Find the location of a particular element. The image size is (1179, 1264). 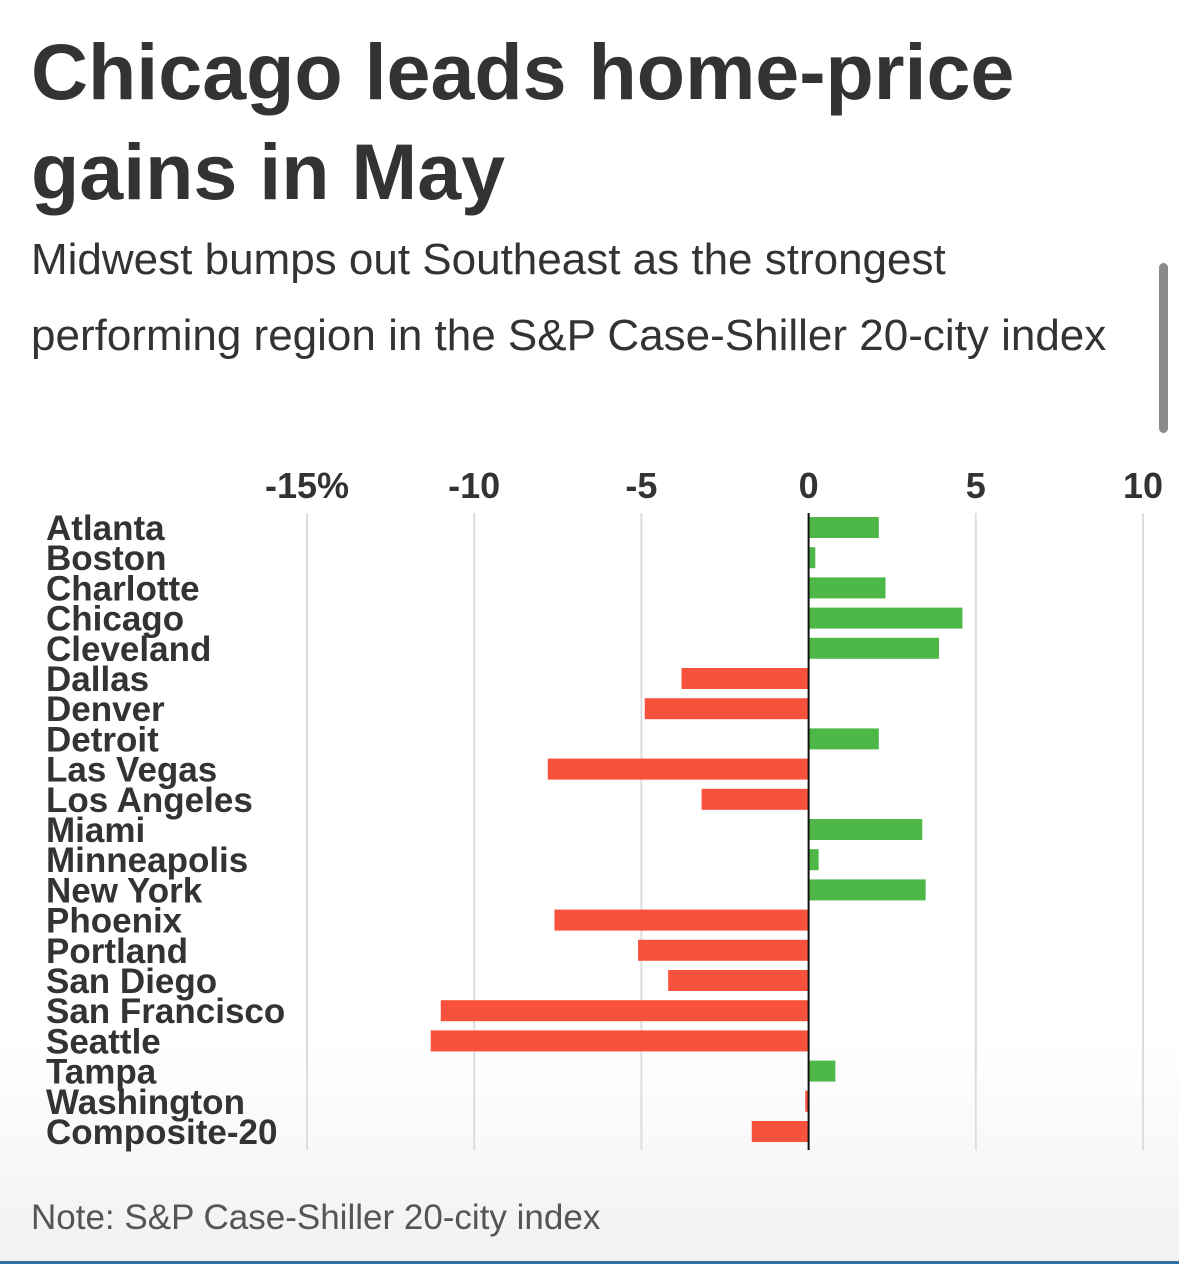

bar-cleveland is located at coordinates (874, 648).